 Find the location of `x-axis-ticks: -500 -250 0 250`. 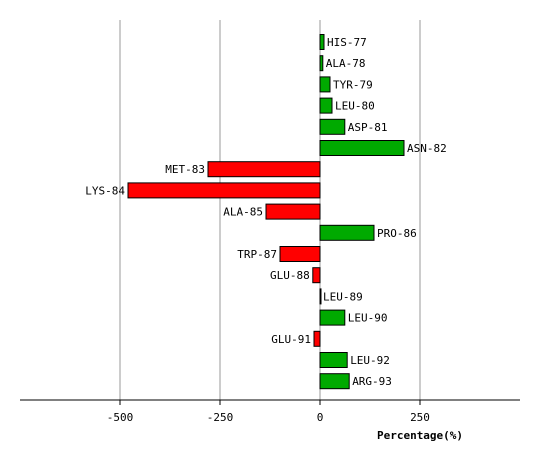

x-axis-ticks: -500 -250 0 250 is located at coordinates (268, 412).